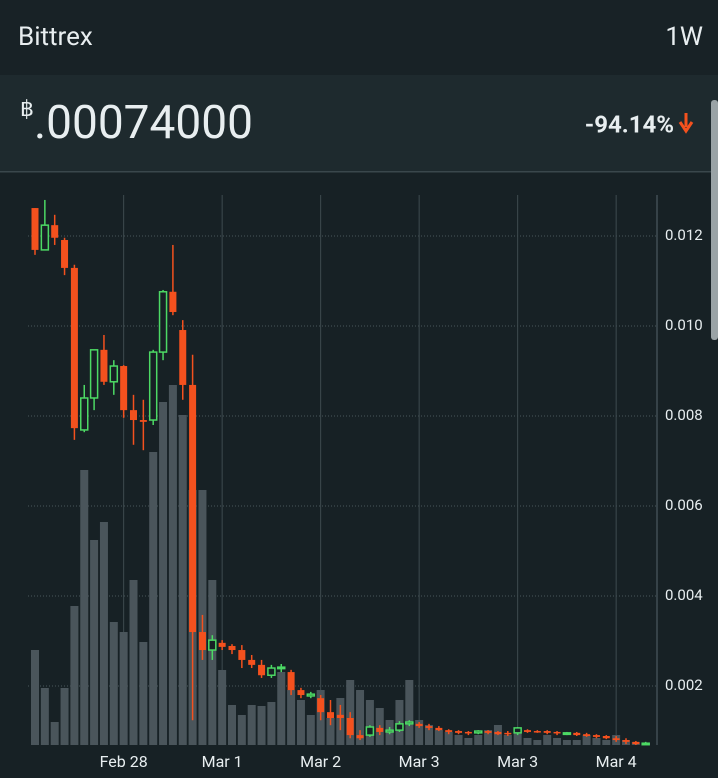 This screenshot has width=718, height=778. I want to click on last-price: .00074000, so click(143, 123).